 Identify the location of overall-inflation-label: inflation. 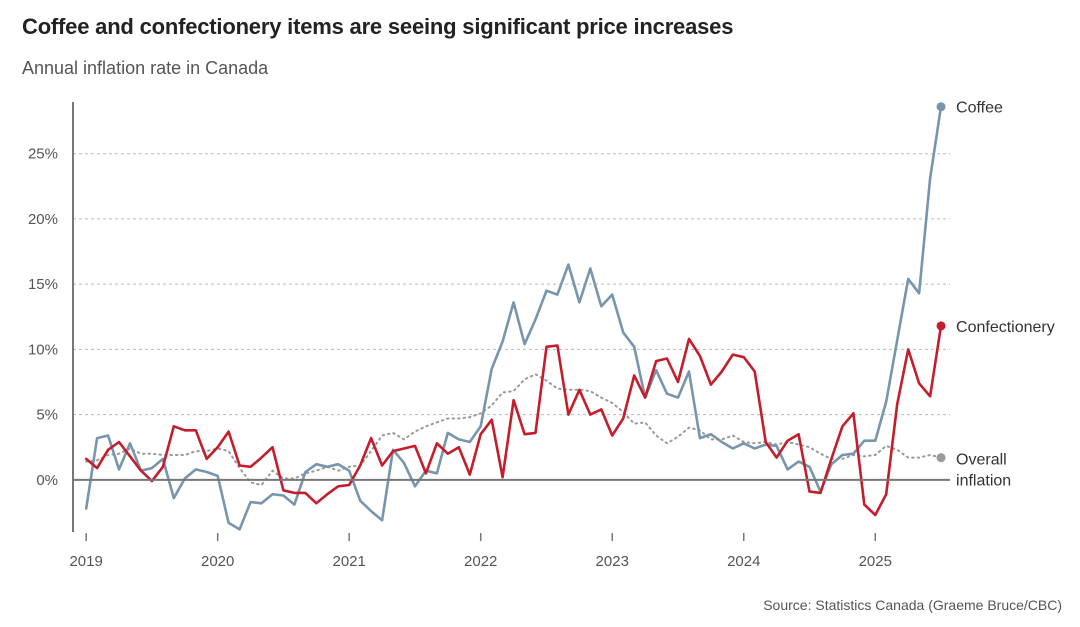
(983, 481).